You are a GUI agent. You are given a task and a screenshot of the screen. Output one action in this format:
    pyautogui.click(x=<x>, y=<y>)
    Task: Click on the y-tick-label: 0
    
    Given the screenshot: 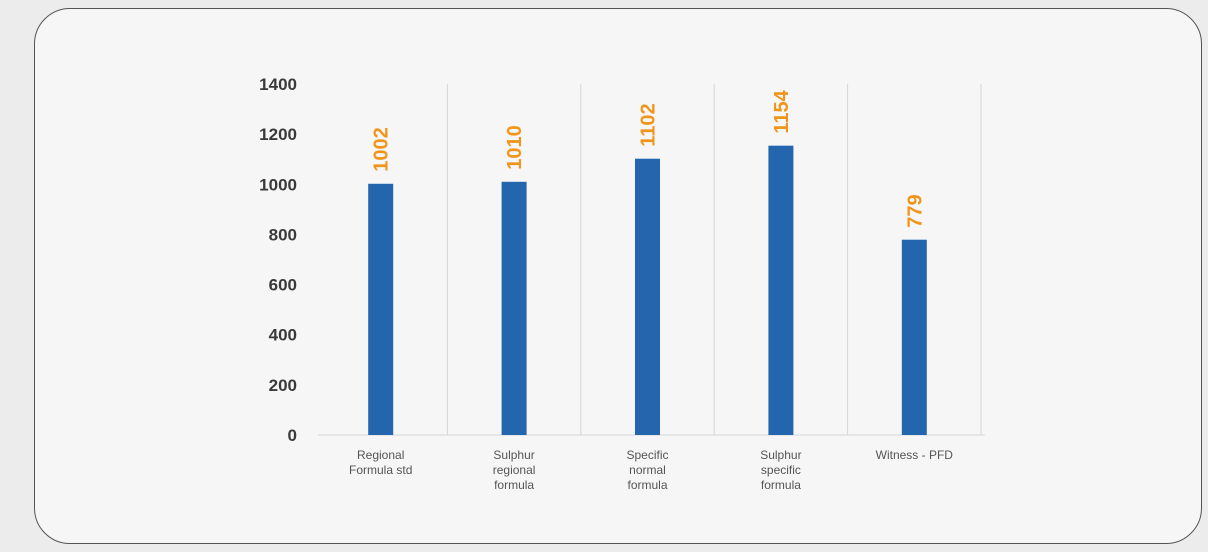 What is the action you would take?
    pyautogui.click(x=292, y=435)
    